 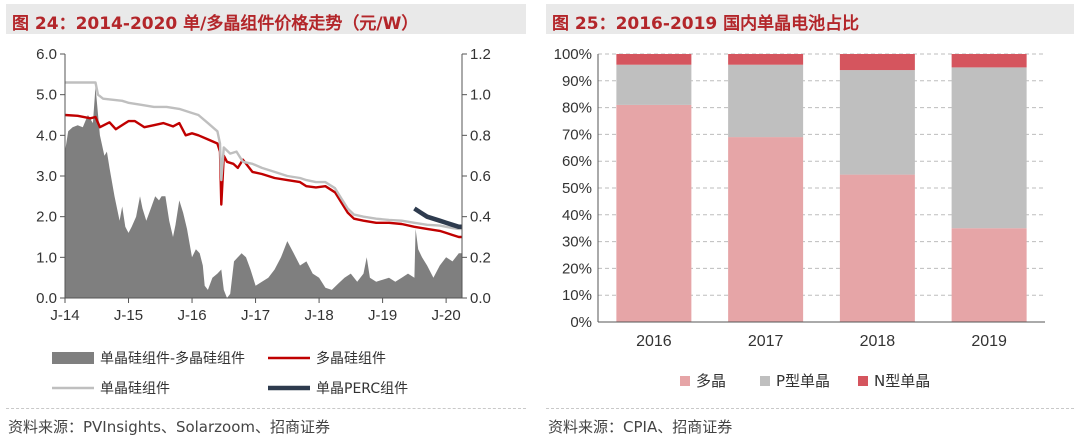 I want to click on x-tick-label: J-14, so click(x=64, y=315).